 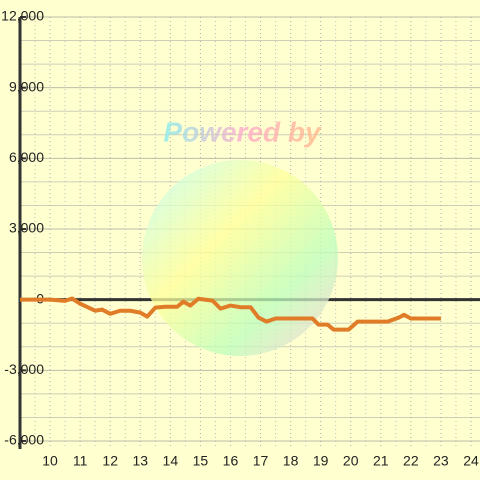 I want to click on x-tick-label: 14, so click(x=171, y=461).